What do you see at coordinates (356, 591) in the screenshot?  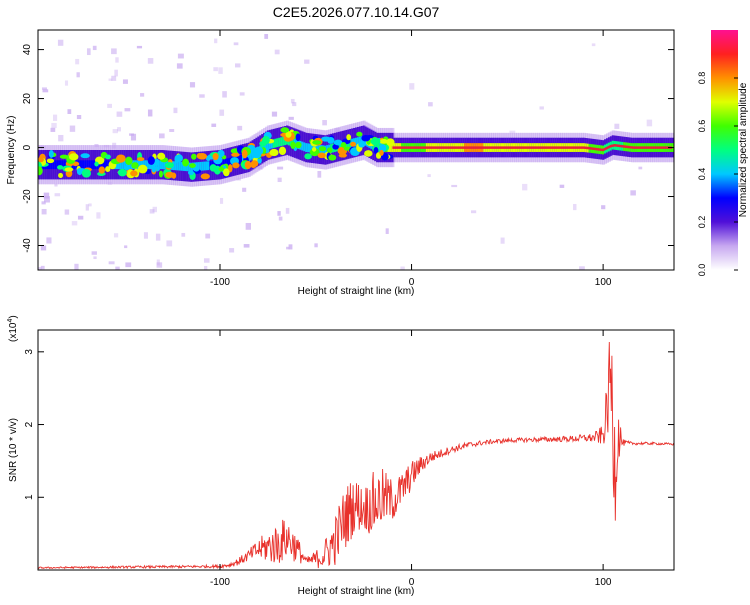 I see `snr-xlabel: Height of straight line (km)` at bounding box center [356, 591].